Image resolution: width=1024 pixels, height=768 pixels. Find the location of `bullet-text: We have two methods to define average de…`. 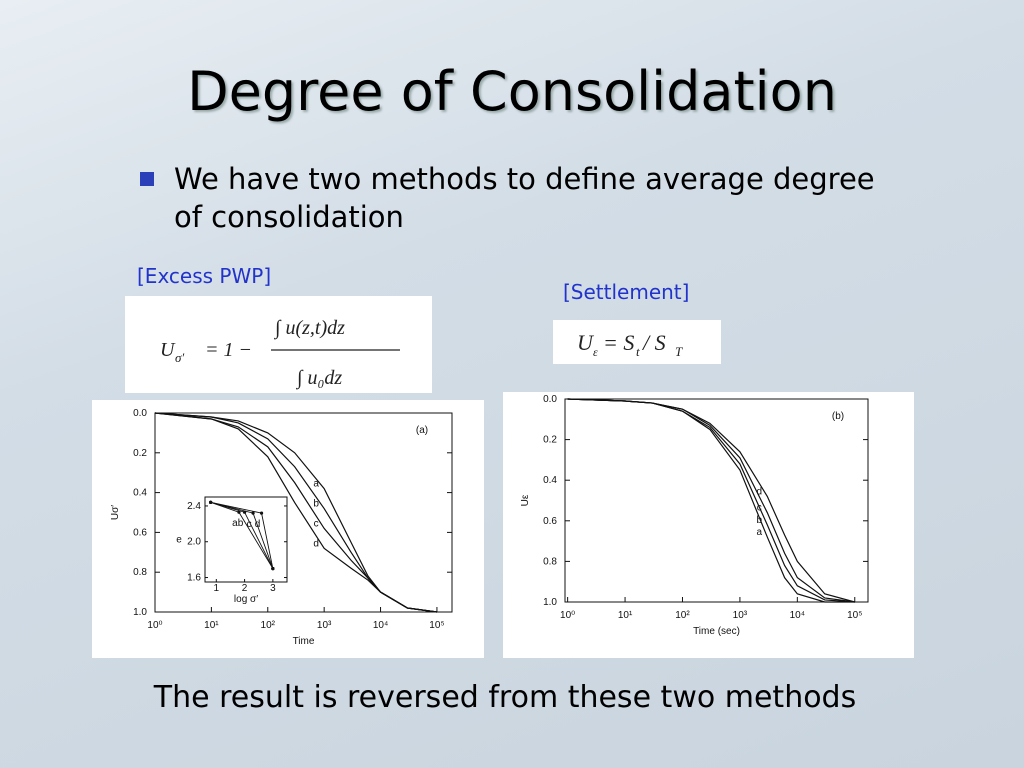

bullet-text: We have two methods to define average de… is located at coordinates (524, 198).